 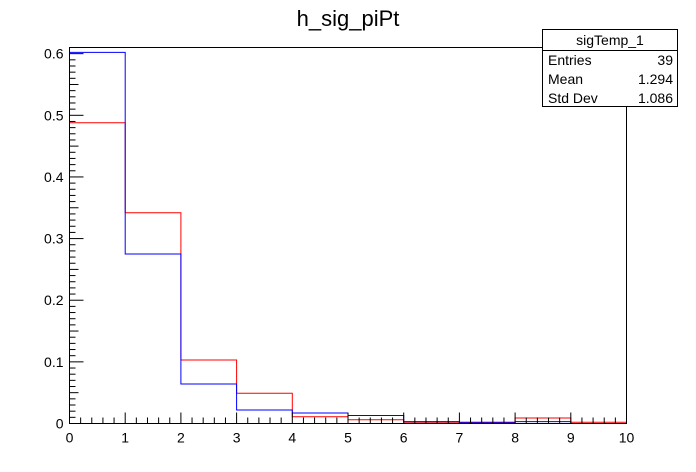 I want to click on x-tick-label: 0, so click(x=70, y=438).